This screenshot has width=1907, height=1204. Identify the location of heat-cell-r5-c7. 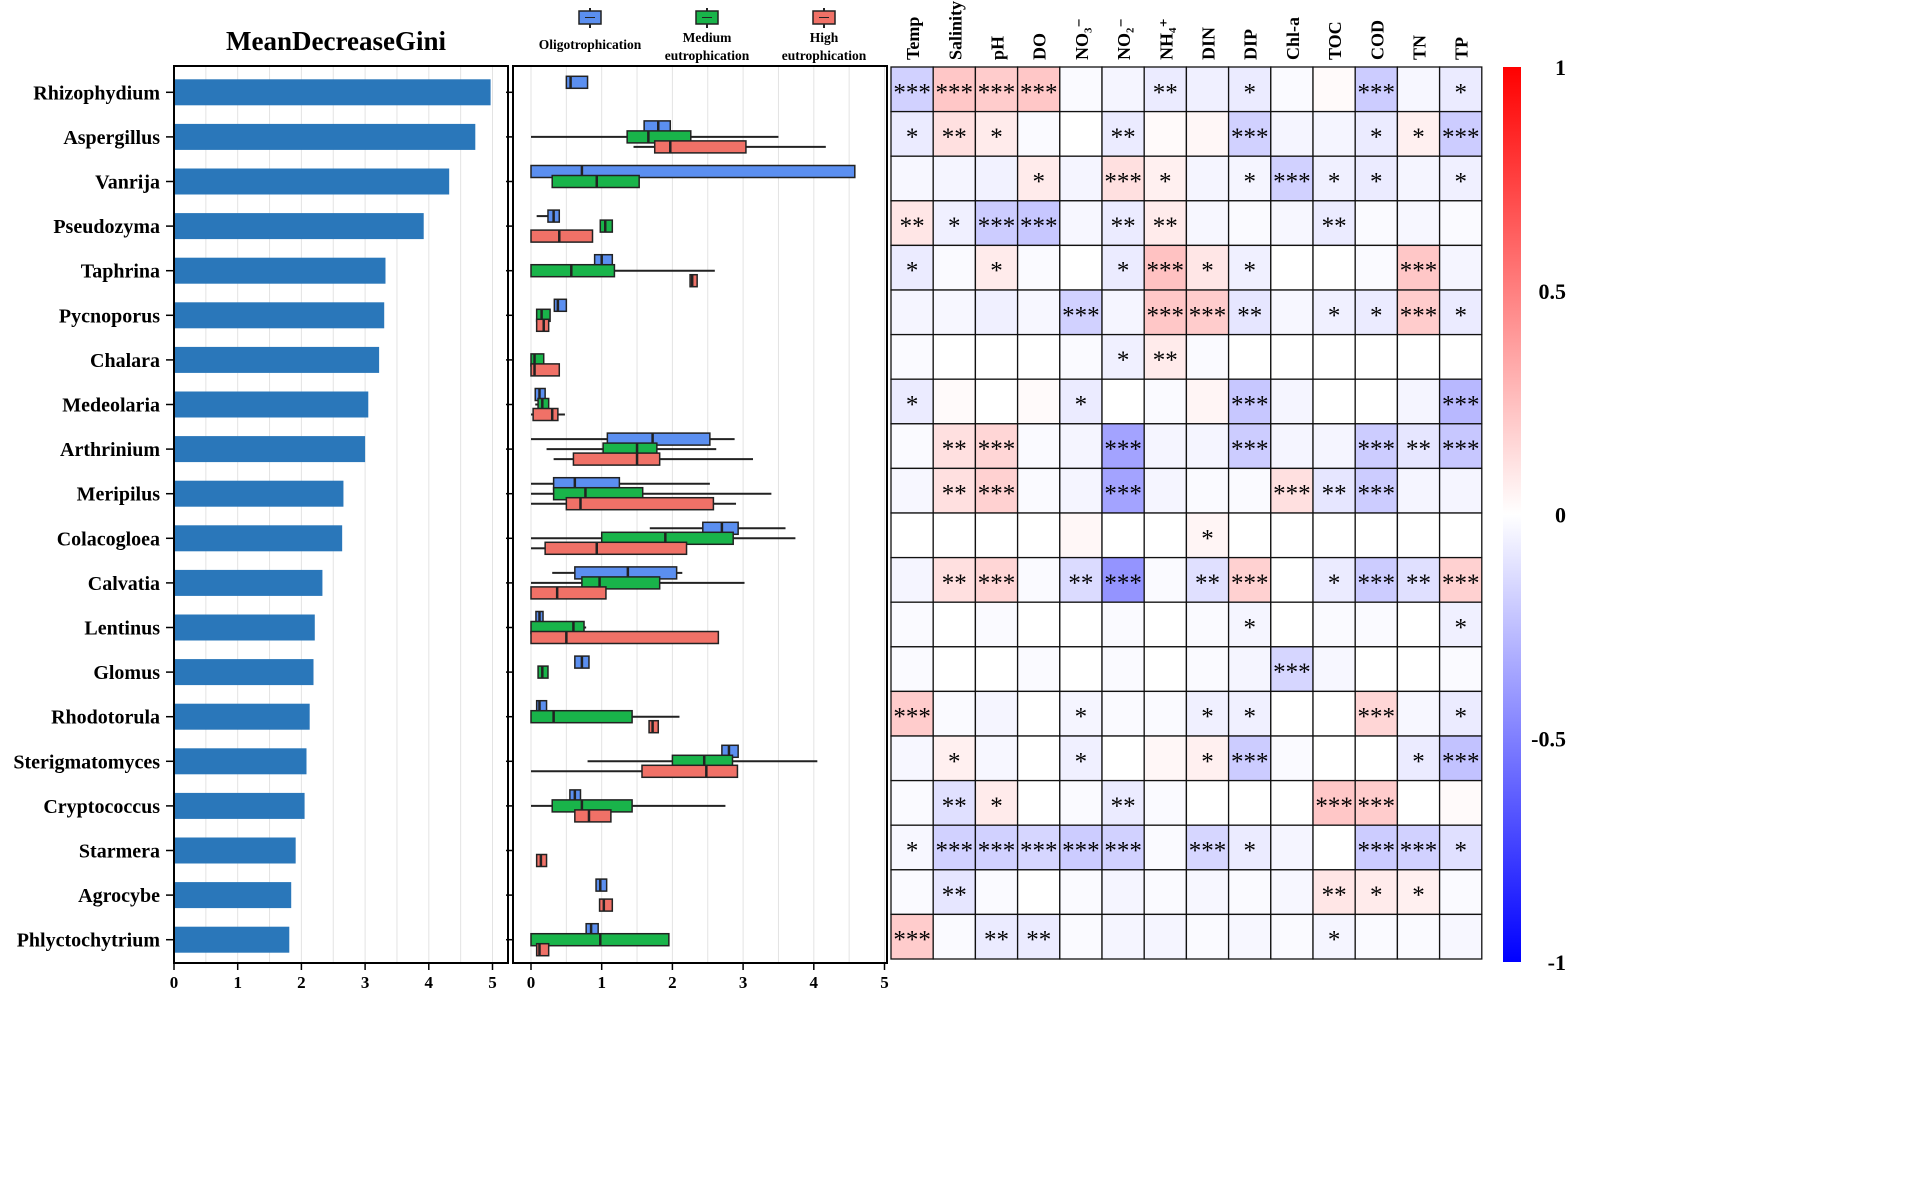
(1207, 312).